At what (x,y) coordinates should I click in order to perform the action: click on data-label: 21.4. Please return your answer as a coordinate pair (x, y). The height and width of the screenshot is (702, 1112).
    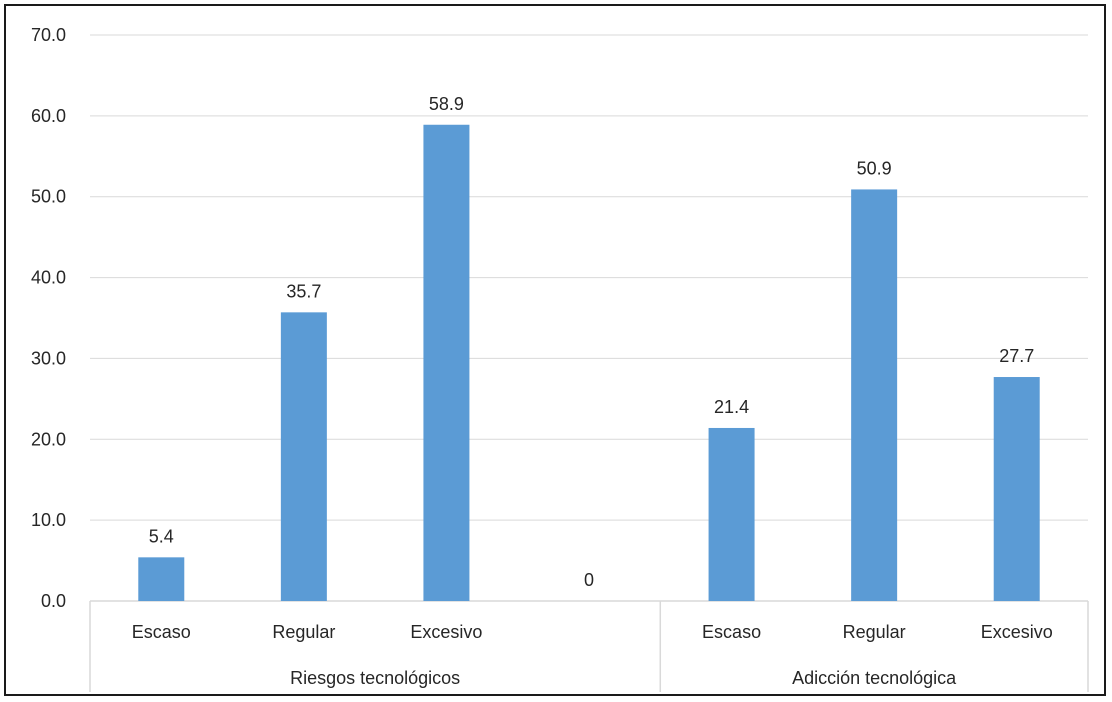
    Looking at the image, I should click on (731, 407).